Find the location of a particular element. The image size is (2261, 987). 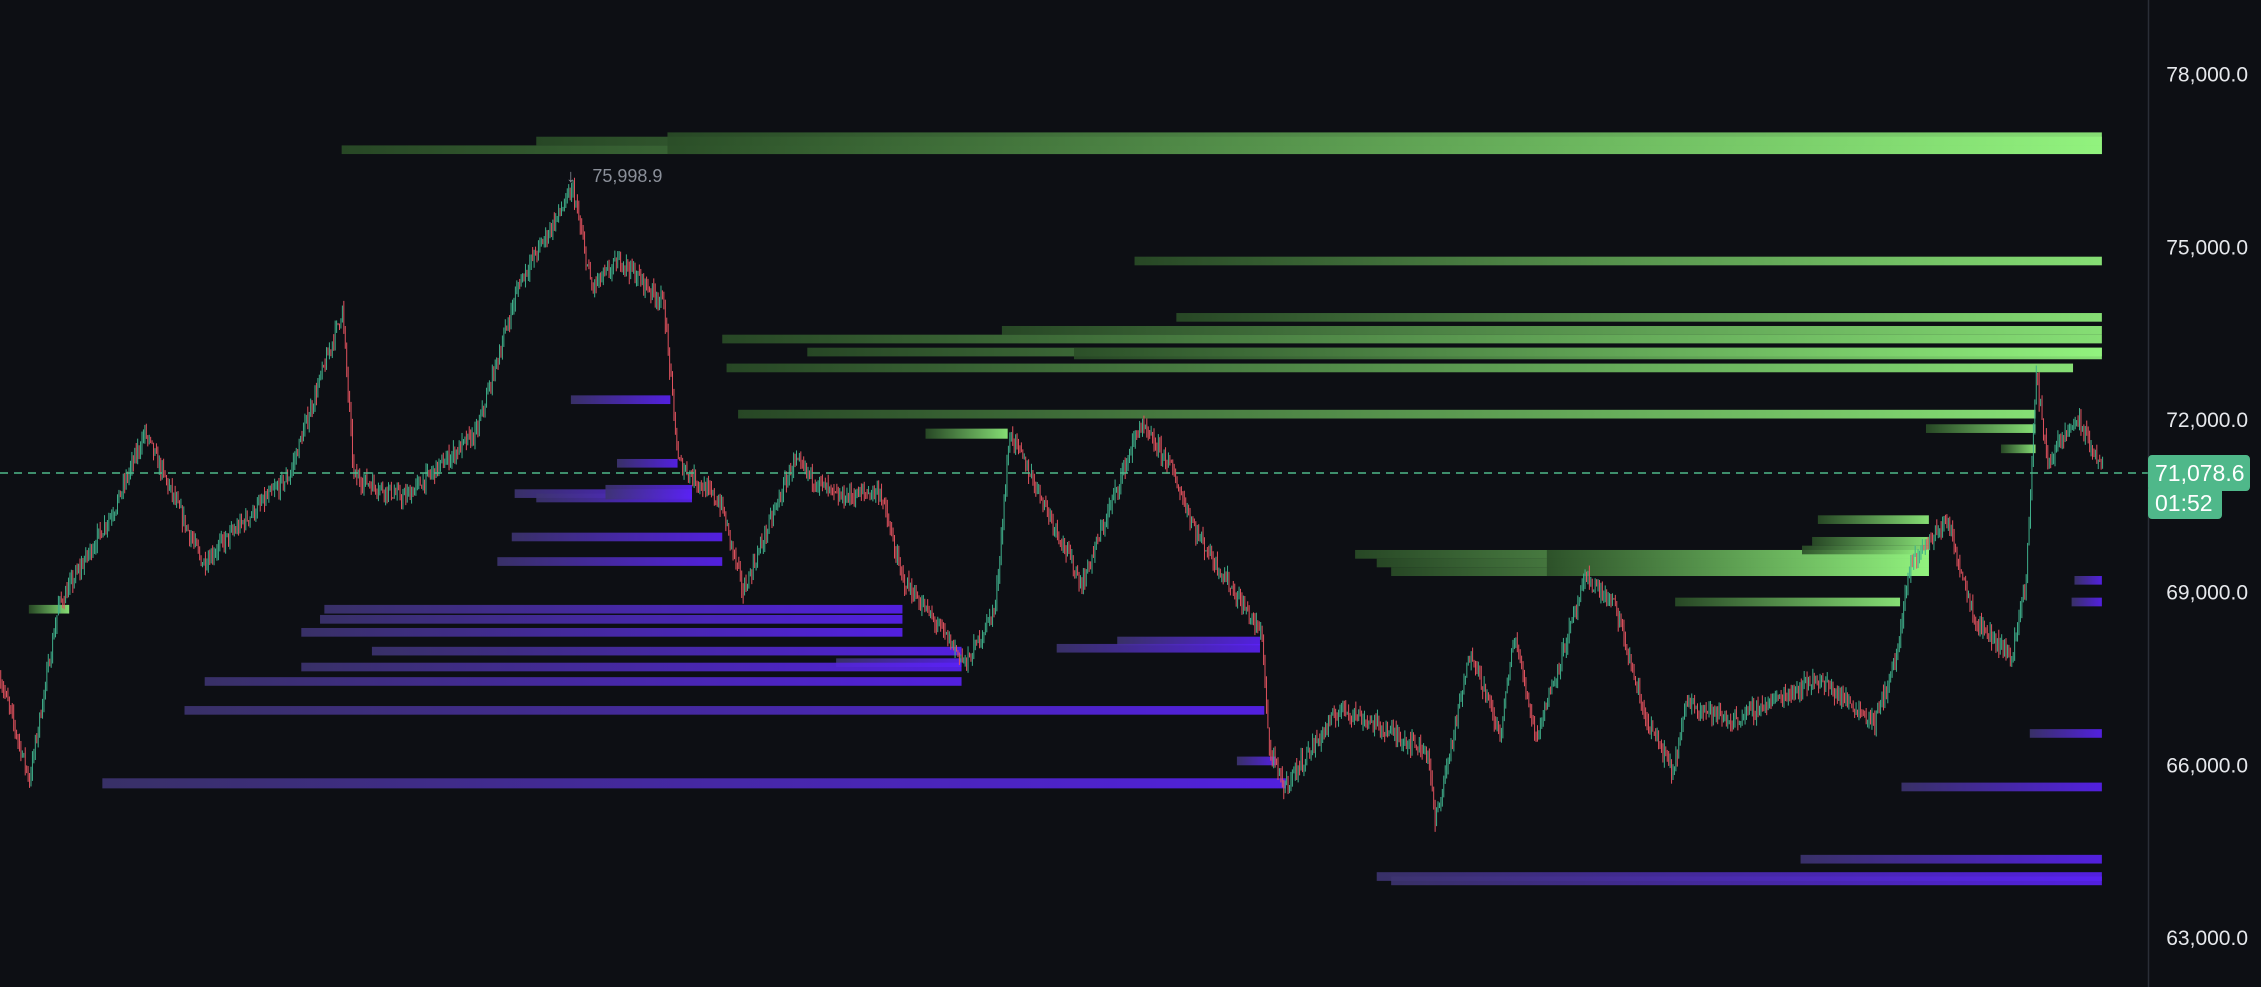

arrow-down-icon: ↓ is located at coordinates (570, 176).